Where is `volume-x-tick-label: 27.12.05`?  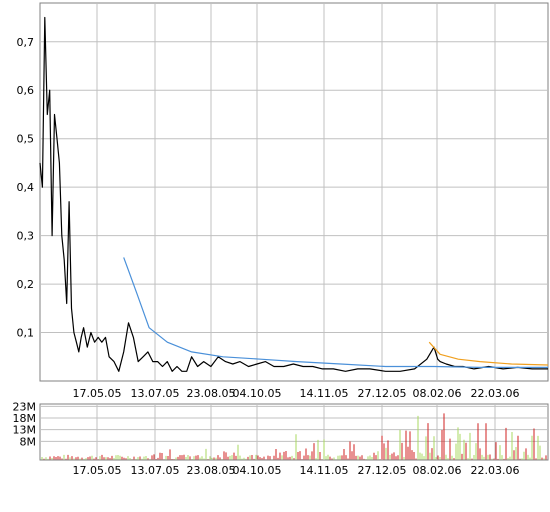
volume-x-tick-label: 27.12.05 is located at coordinates (382, 470).